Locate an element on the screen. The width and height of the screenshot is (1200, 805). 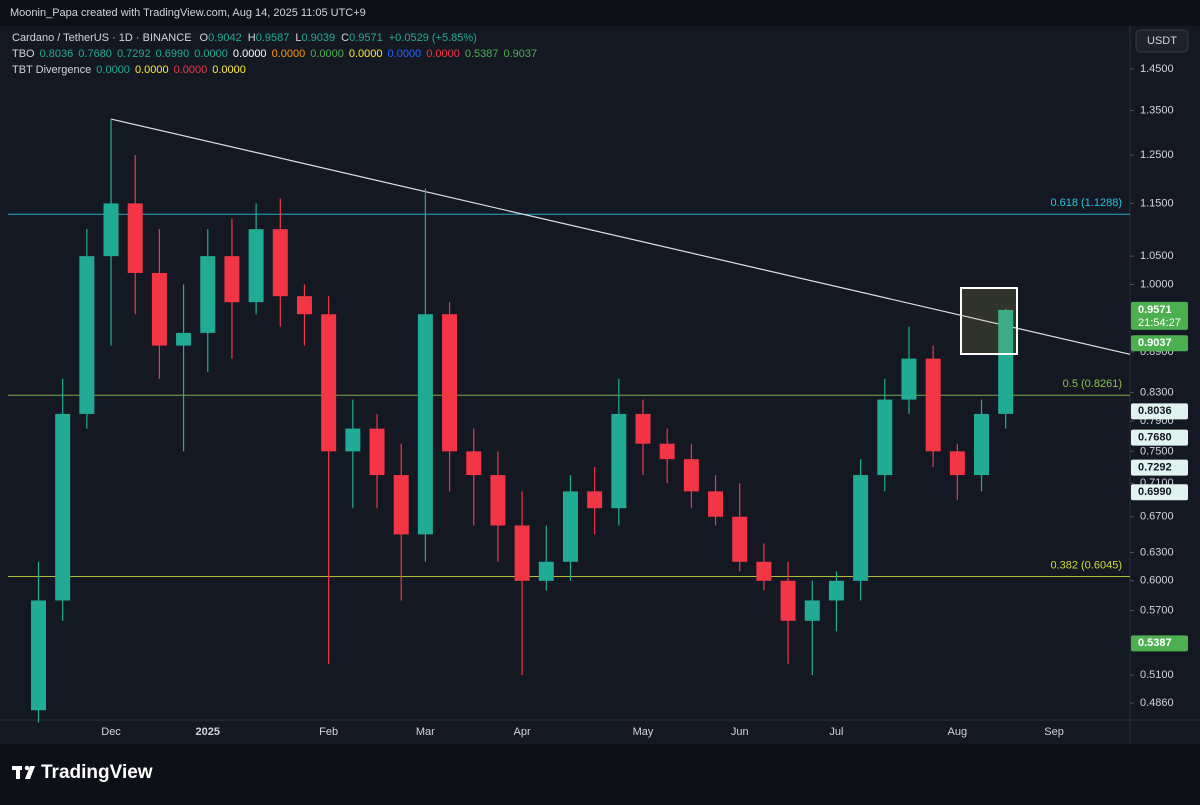
ohlc-label: C is located at coordinates (345, 38).